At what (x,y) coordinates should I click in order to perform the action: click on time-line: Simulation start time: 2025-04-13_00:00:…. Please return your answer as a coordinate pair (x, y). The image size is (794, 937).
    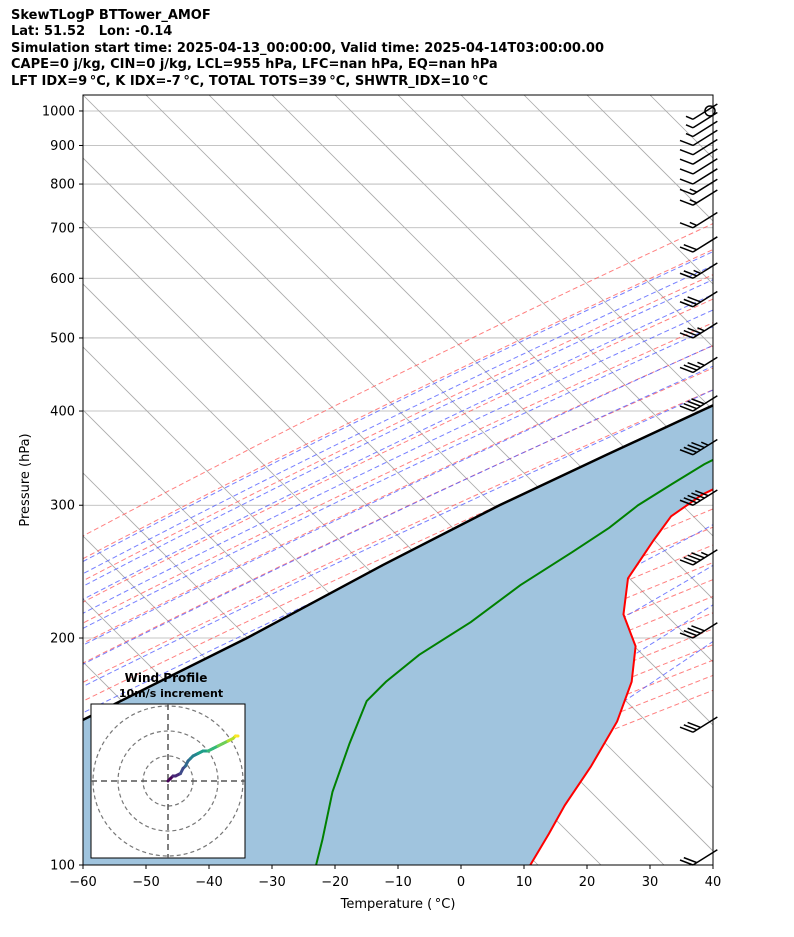
    Looking at the image, I should click on (307, 48).